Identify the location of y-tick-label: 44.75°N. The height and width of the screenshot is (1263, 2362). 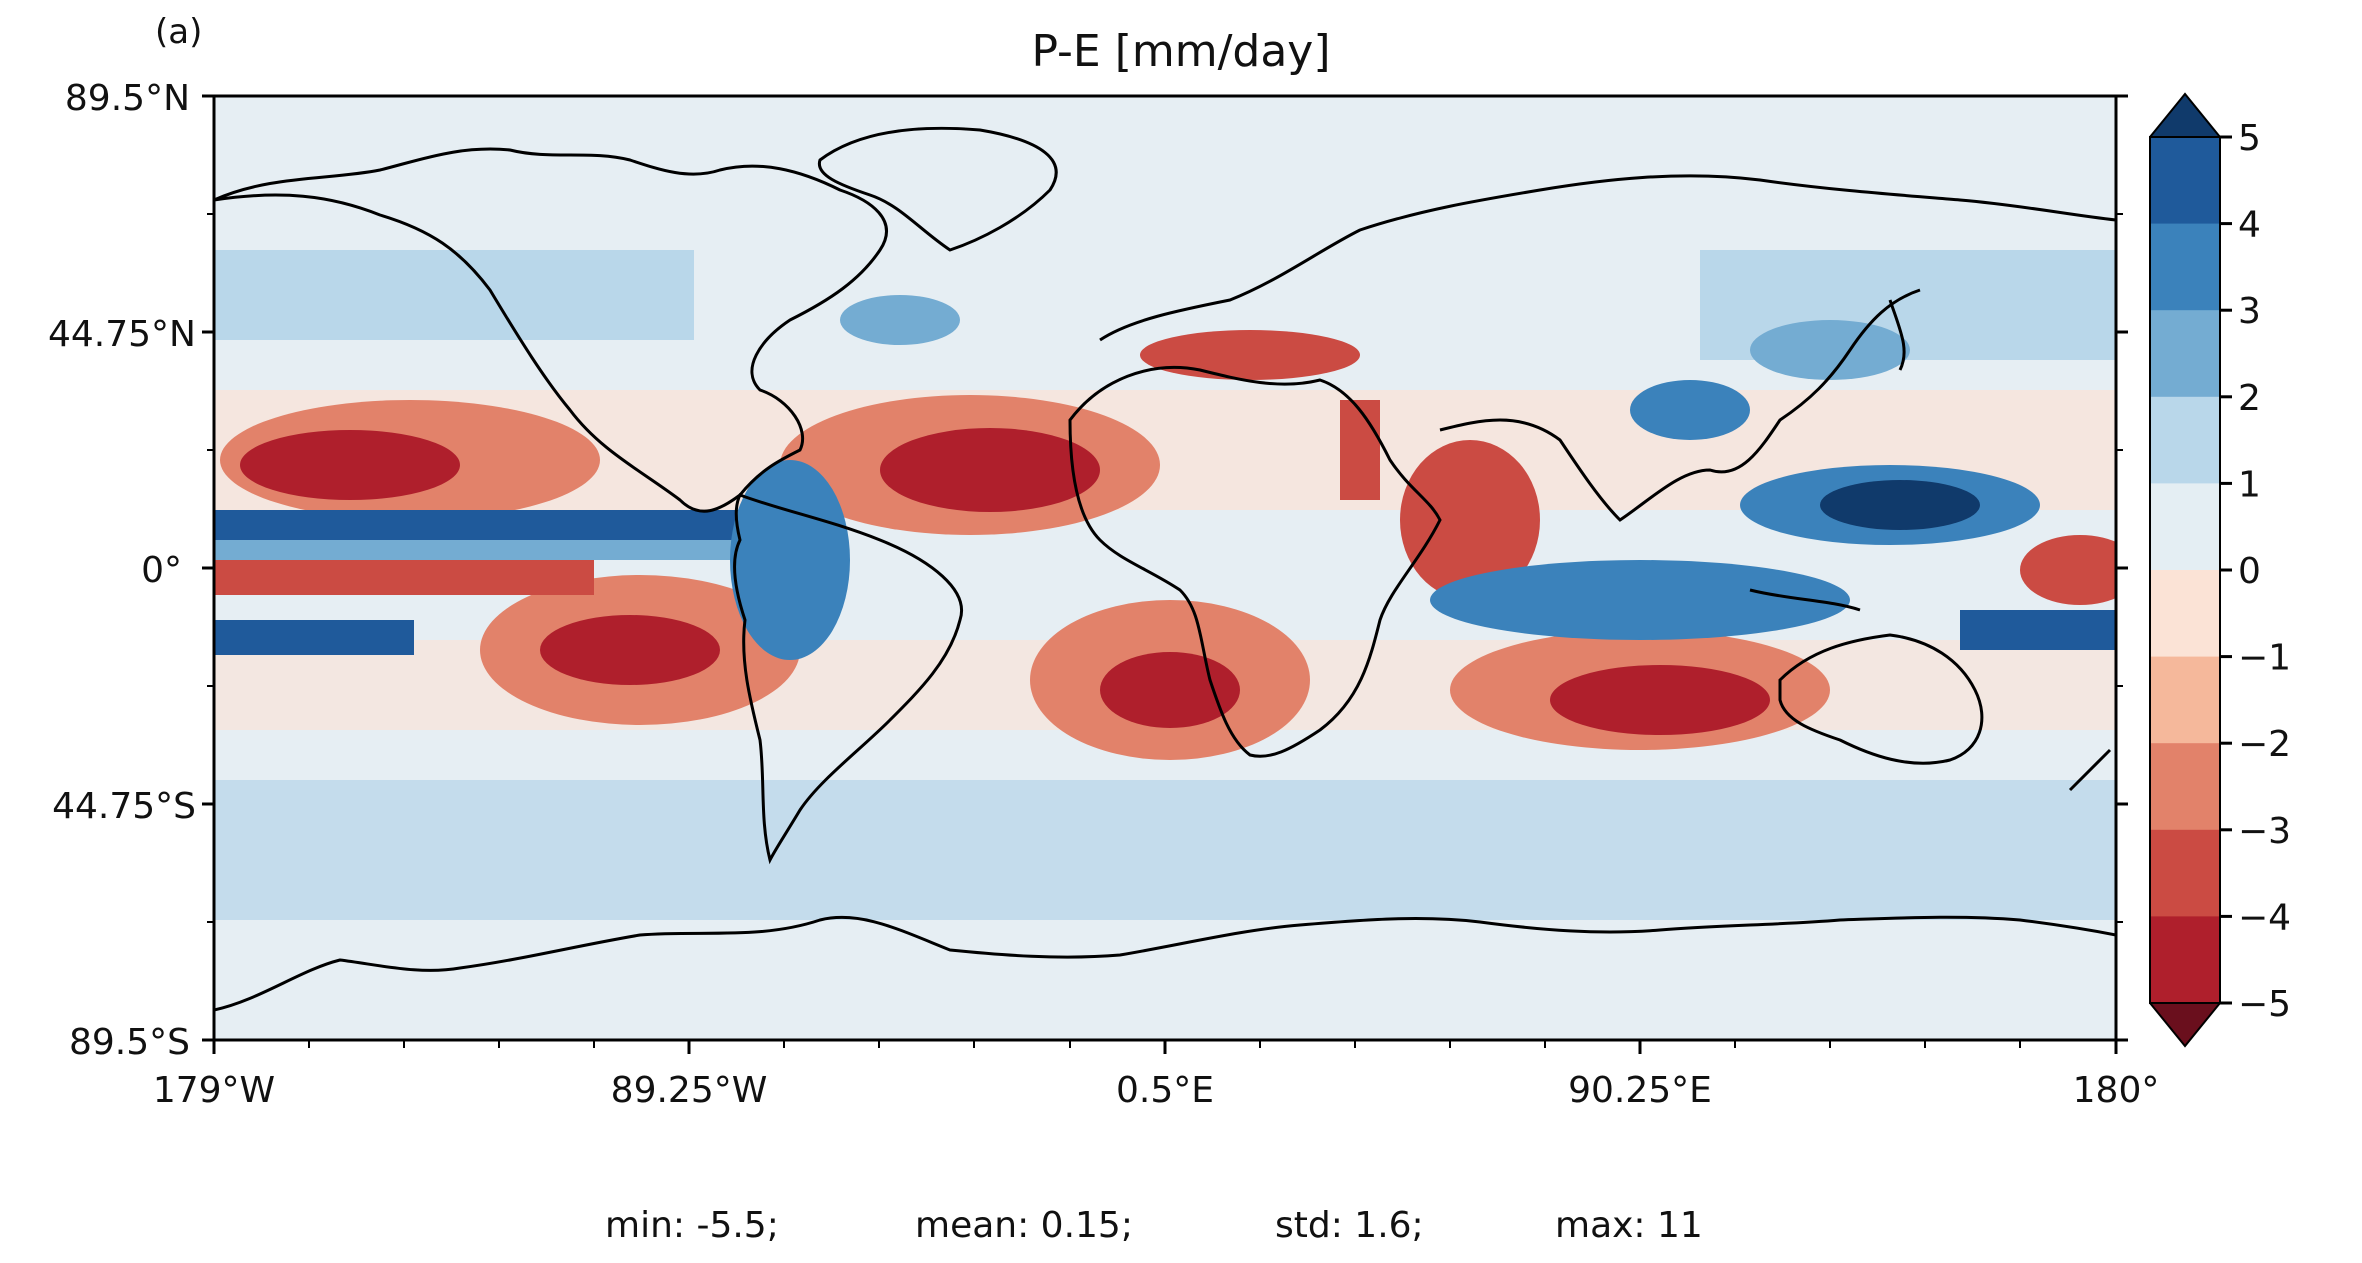
(122, 334).